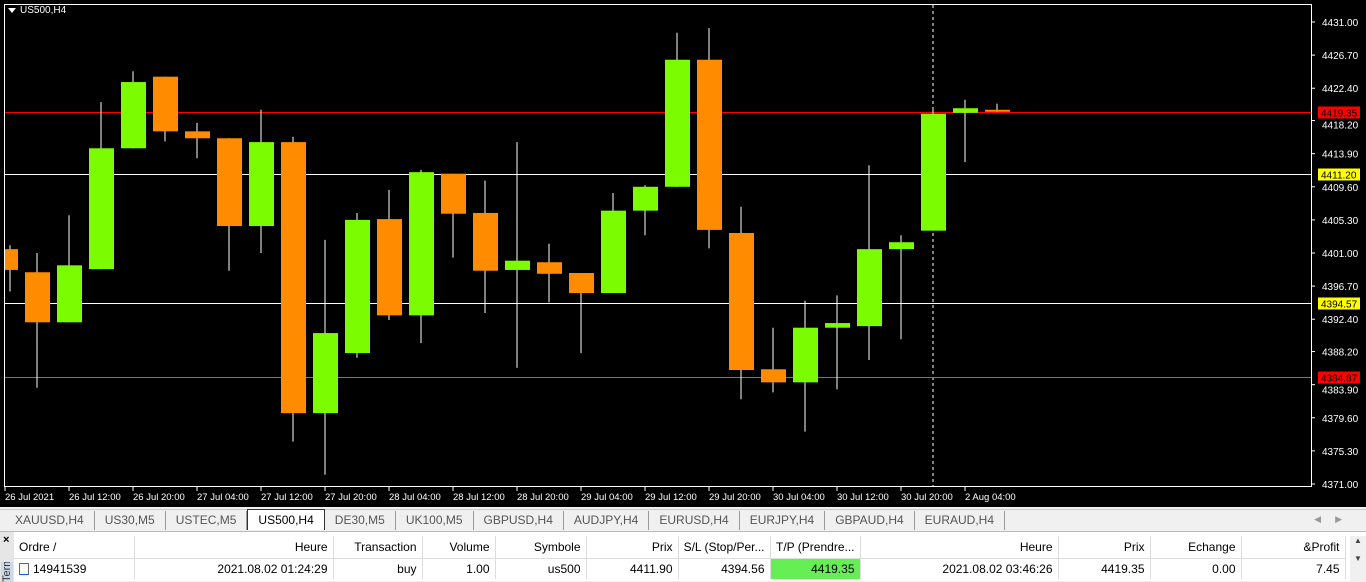  Describe the element at coordinates (435, 520) in the screenshot. I see `tab-uk100-m5: UK100,M5` at that location.